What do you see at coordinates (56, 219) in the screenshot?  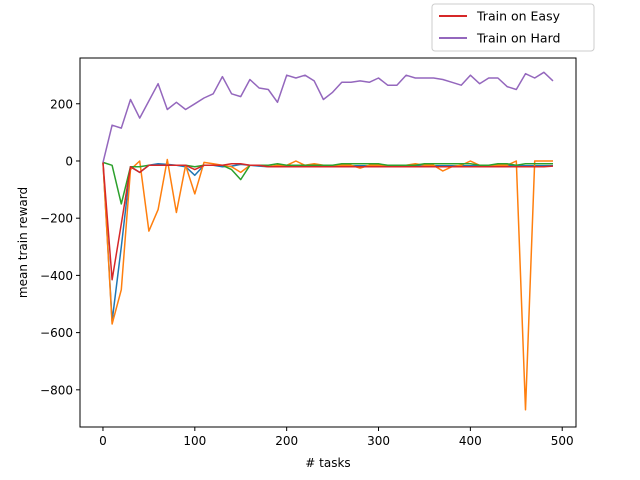 I see `y-tick-label: −200` at bounding box center [56, 219].